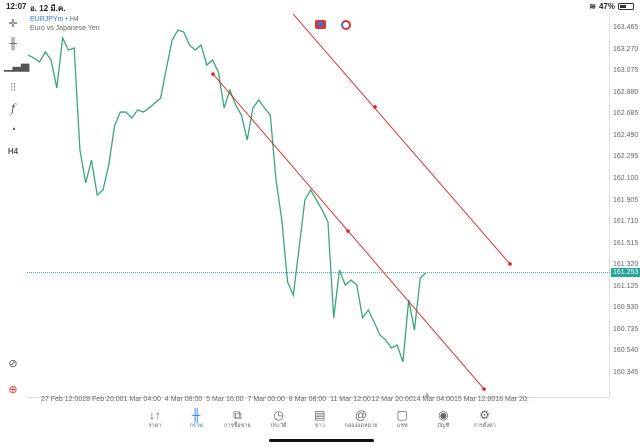 The height and width of the screenshot is (447, 640). What do you see at coordinates (65, 24) in the screenshot?
I see `symbol-info: EURJPYm • H4 Euro vs Japanese Yen` at bounding box center [65, 24].